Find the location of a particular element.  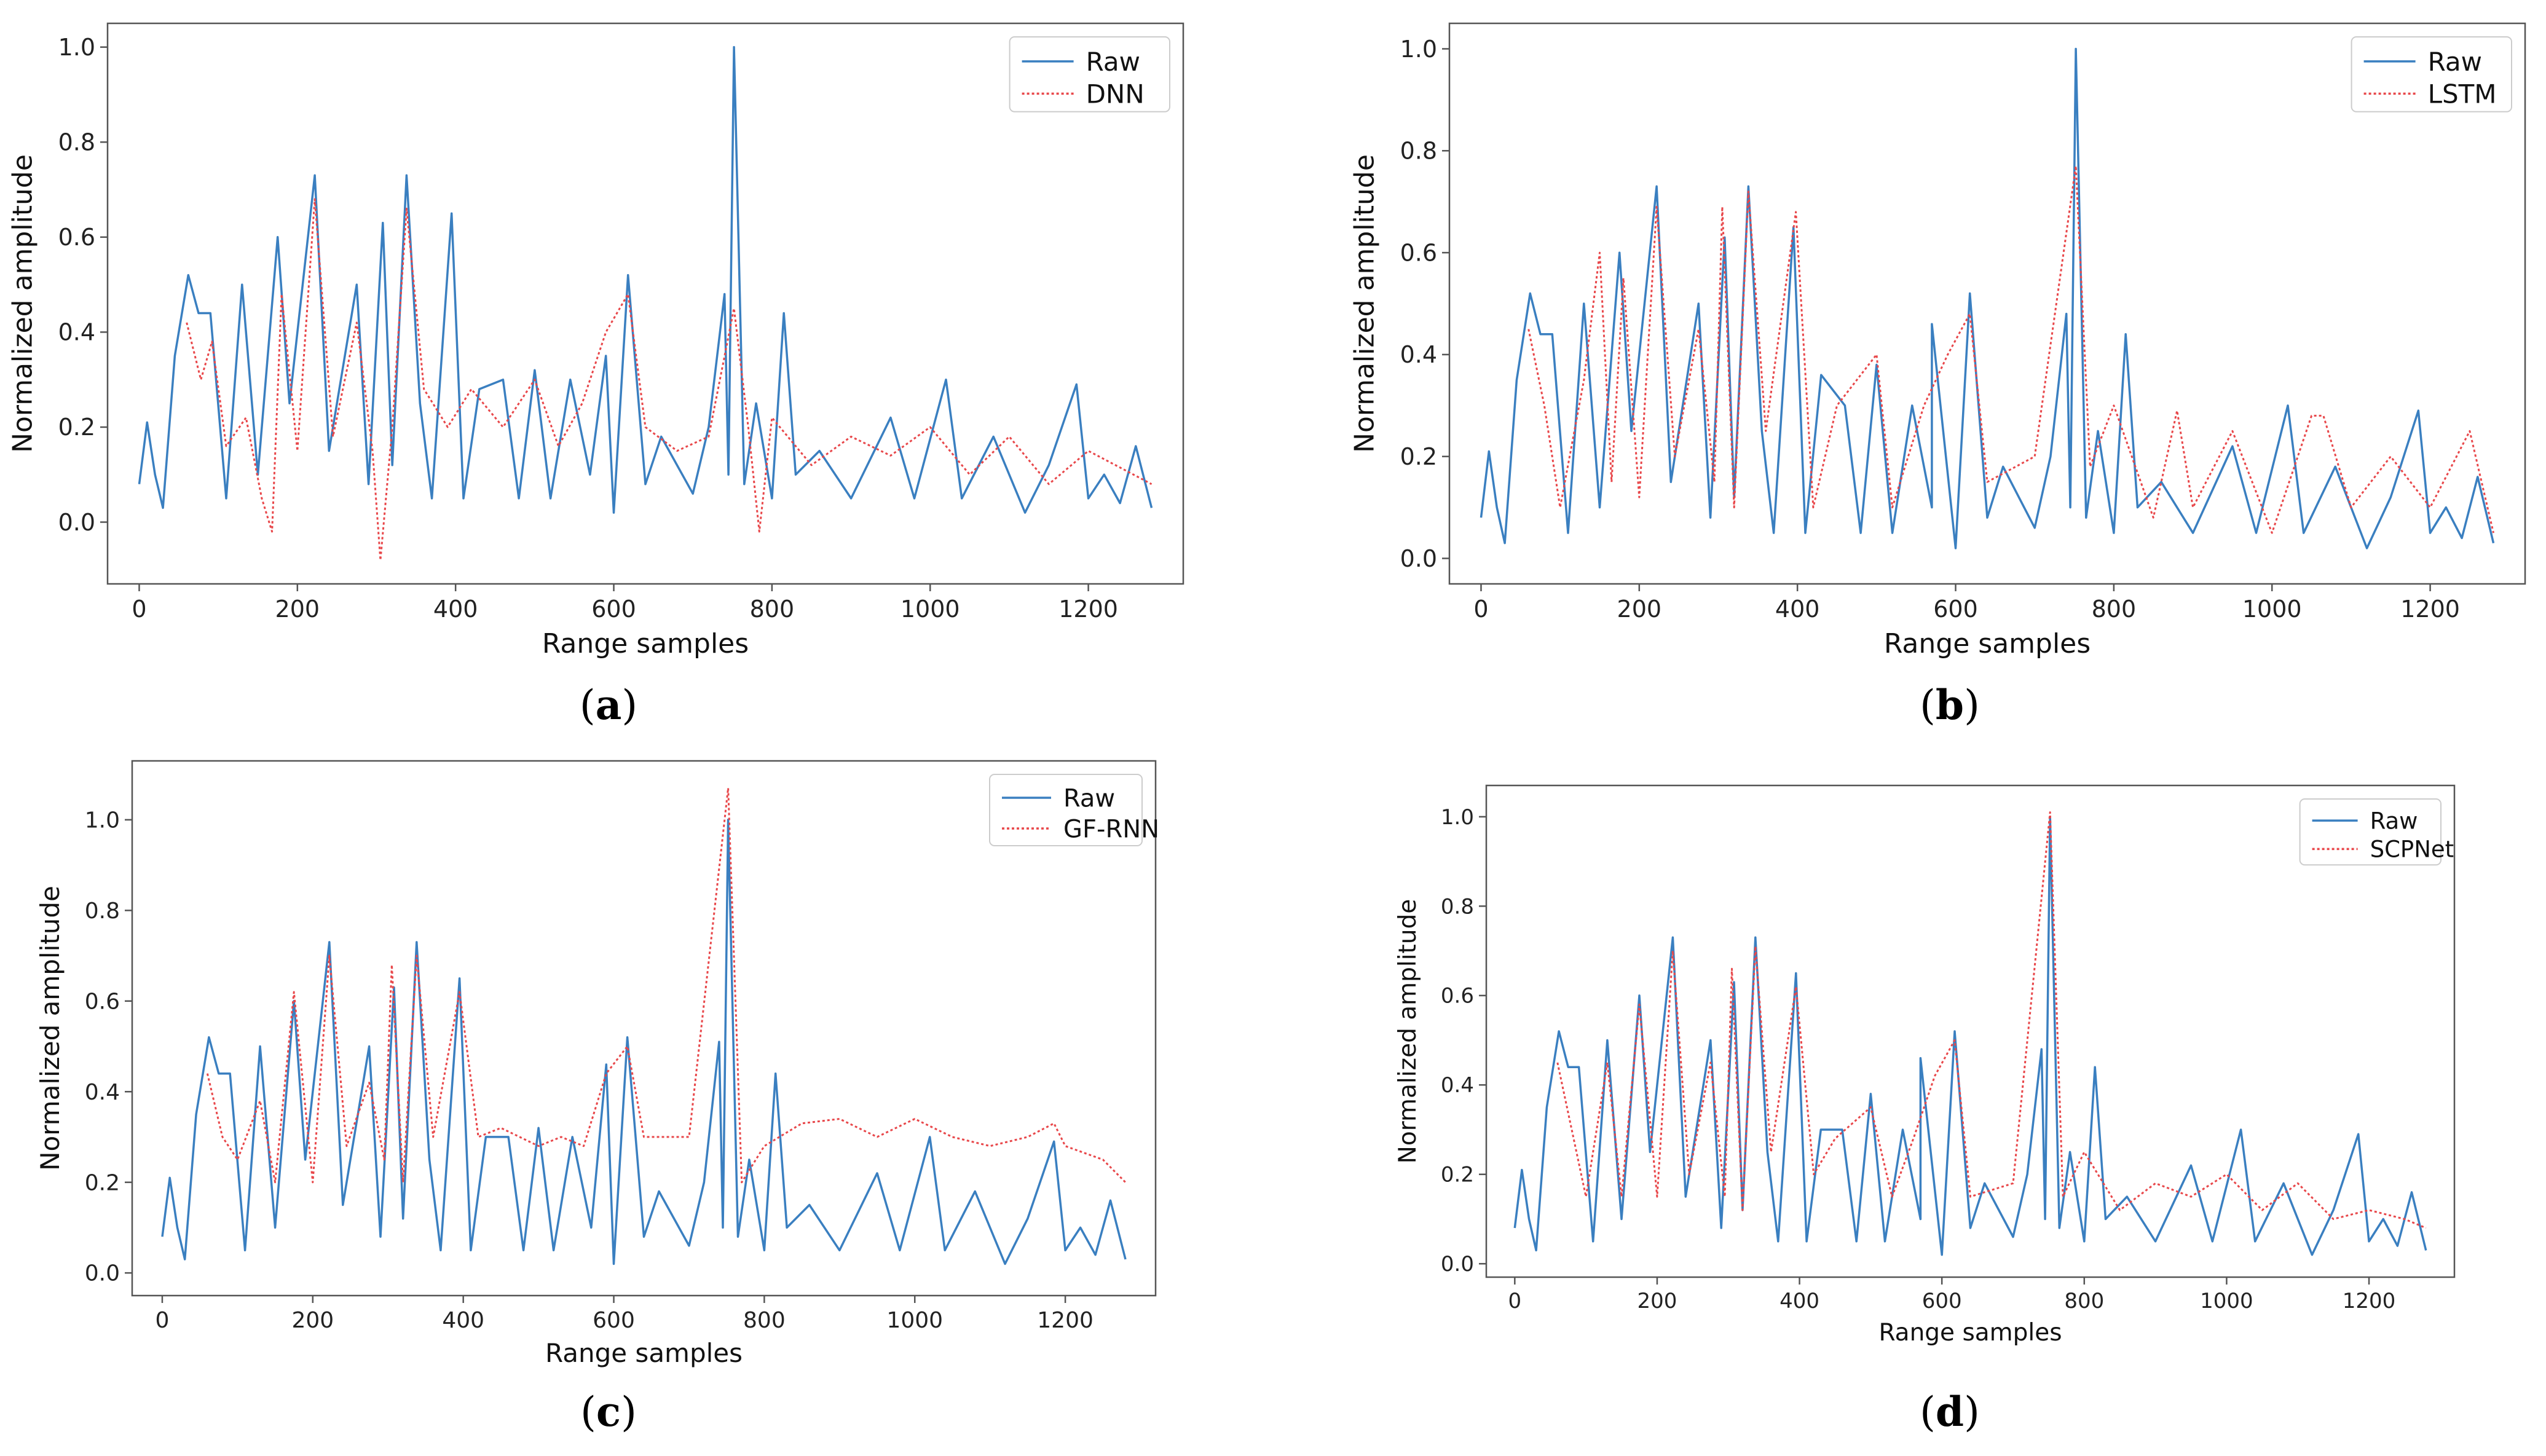

series-line-c-raw is located at coordinates (644, 1042).